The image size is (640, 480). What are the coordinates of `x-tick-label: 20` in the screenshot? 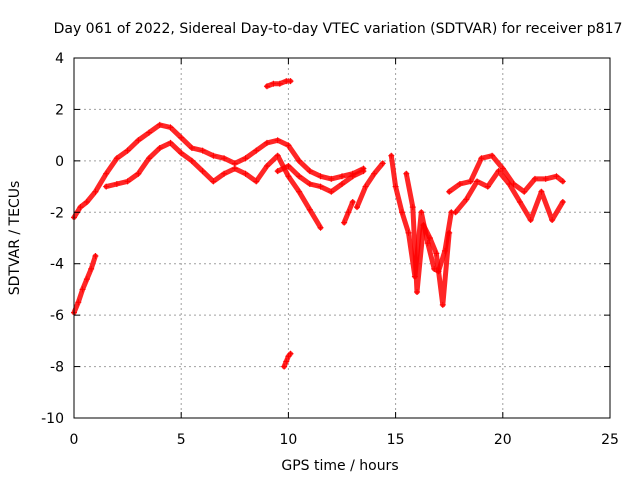 It's located at (503, 440).